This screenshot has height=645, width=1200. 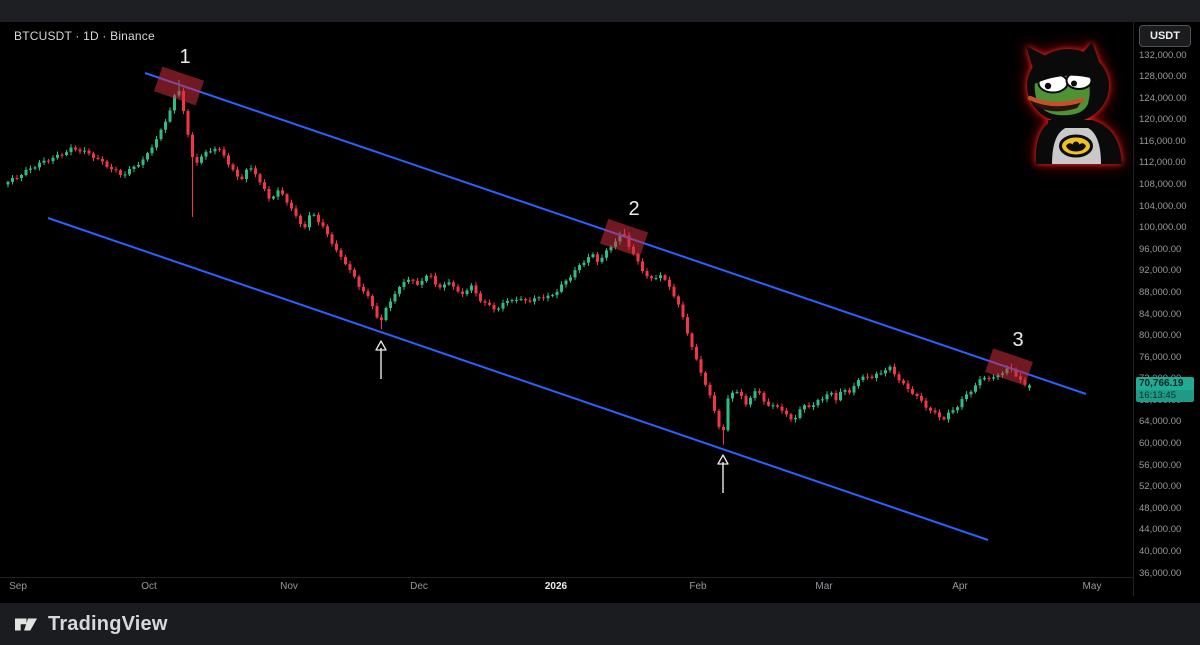 I want to click on tradingview-logo-icon, so click(x=26, y=624).